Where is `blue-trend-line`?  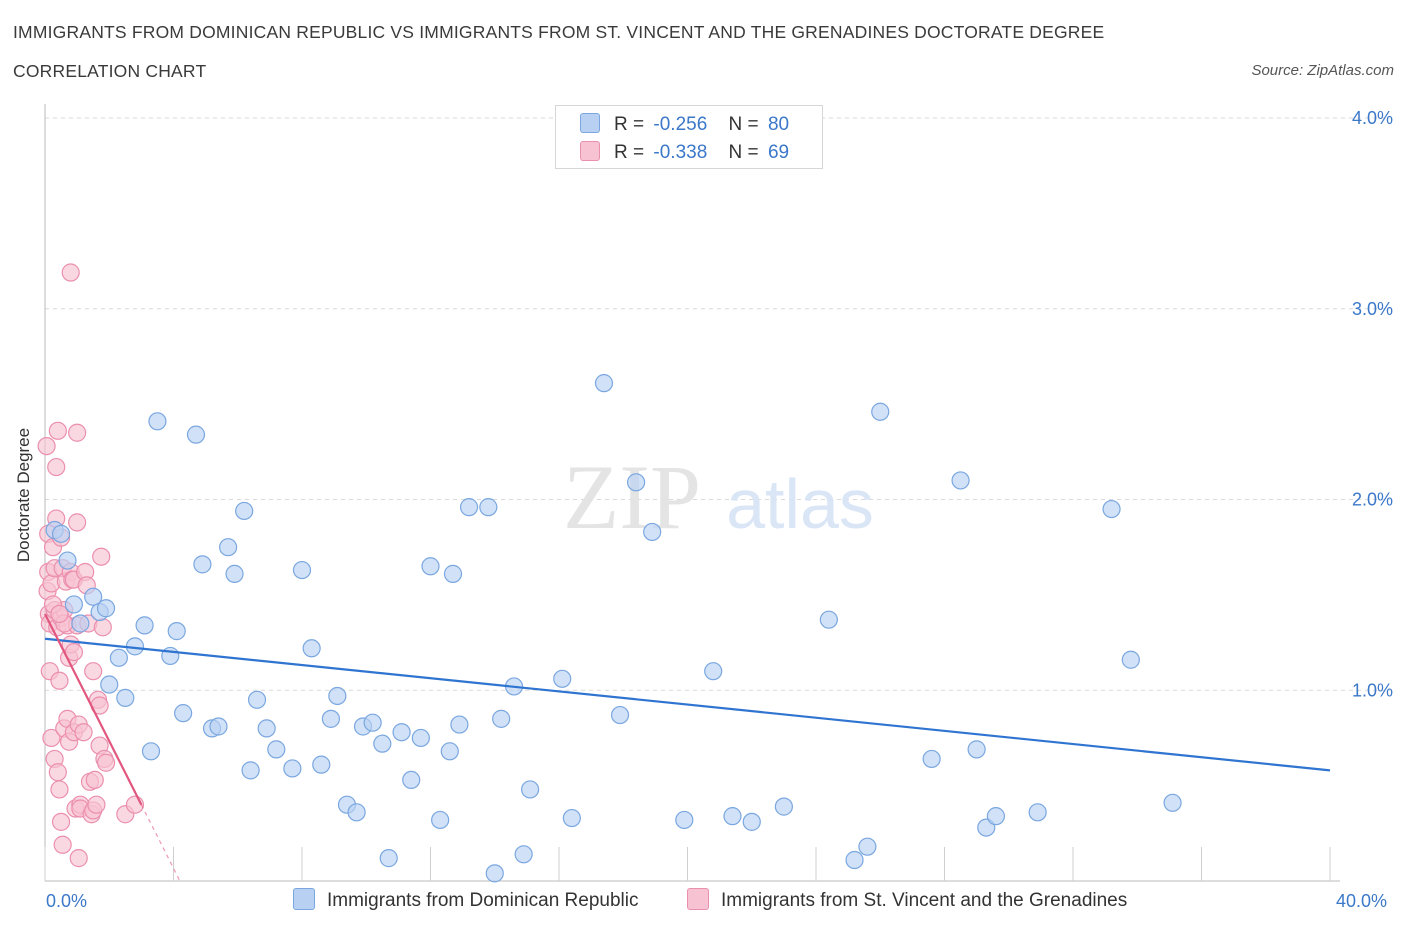 blue-trend-line is located at coordinates (687, 704).